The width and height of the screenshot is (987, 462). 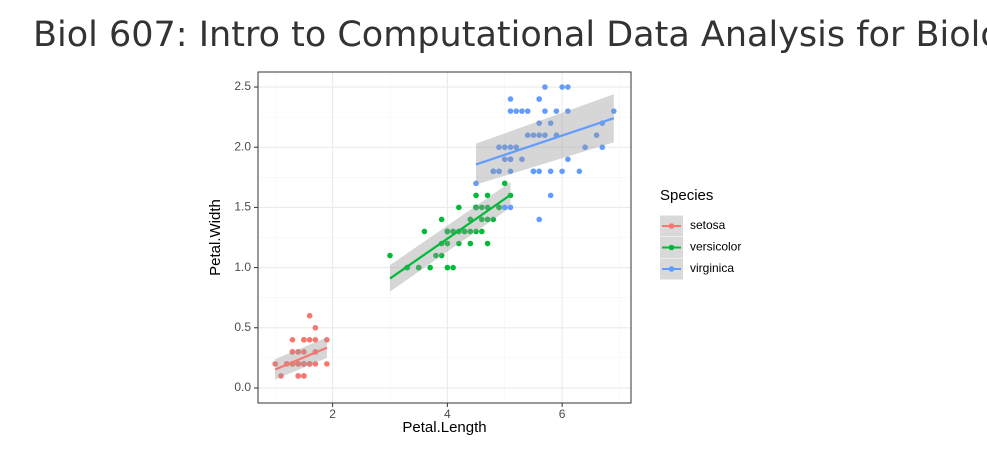 I want to click on x-tick-label: 6, so click(x=562, y=414).